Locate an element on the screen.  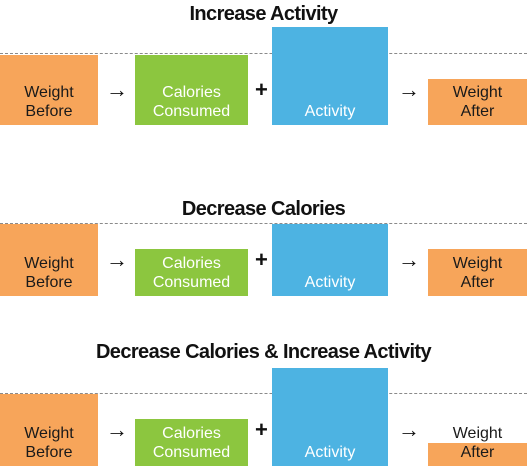
panel-title: Decrease Calories is located at coordinates (263, 209).